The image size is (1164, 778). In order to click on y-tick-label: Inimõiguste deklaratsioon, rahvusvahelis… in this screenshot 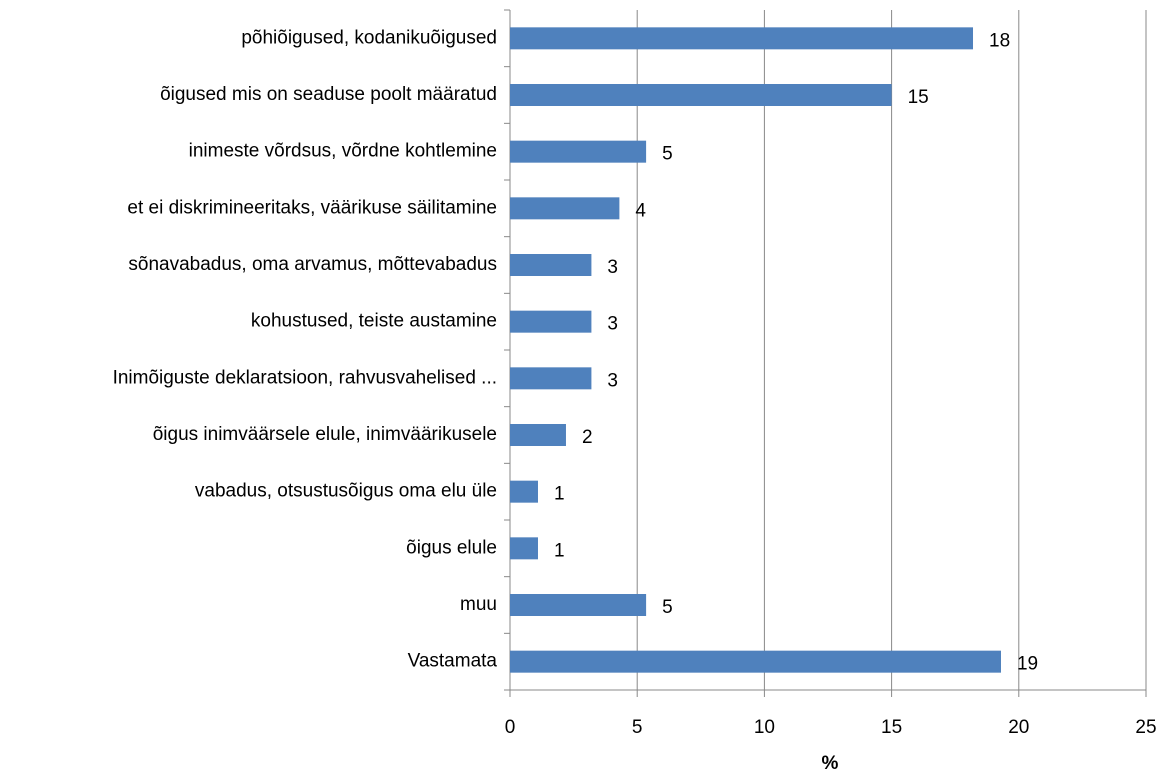, I will do `click(305, 377)`.